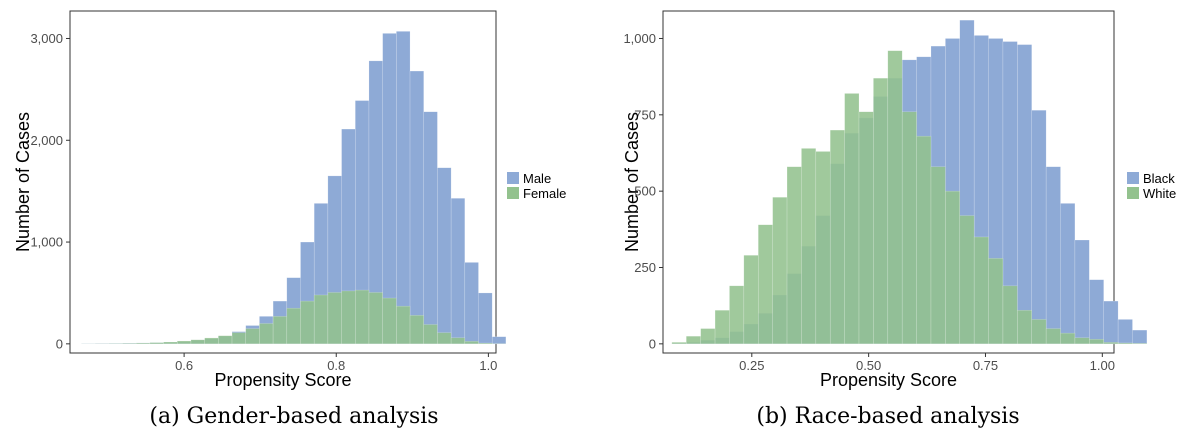 The width and height of the screenshot is (1192, 439). Describe the element at coordinates (887, 416) in the screenshot. I see `race-caption: (b) Race-based analysis` at that location.